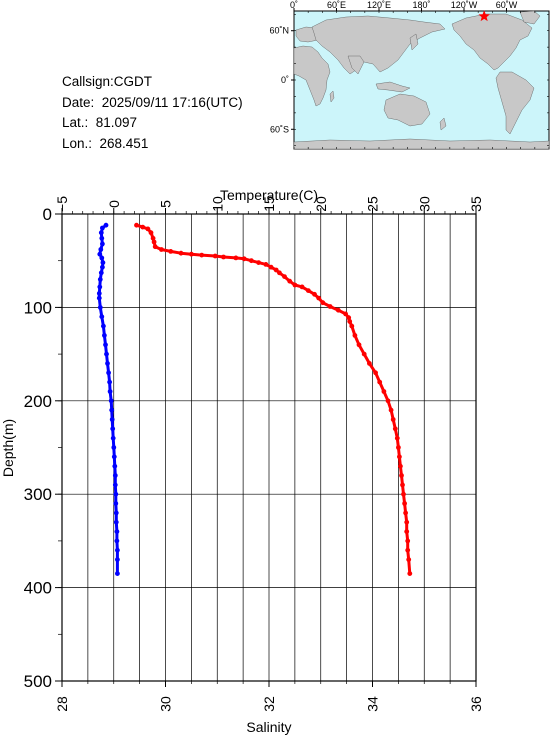 This screenshot has width=553, height=736. I want to click on left-tick-label: 500, so click(38, 681).